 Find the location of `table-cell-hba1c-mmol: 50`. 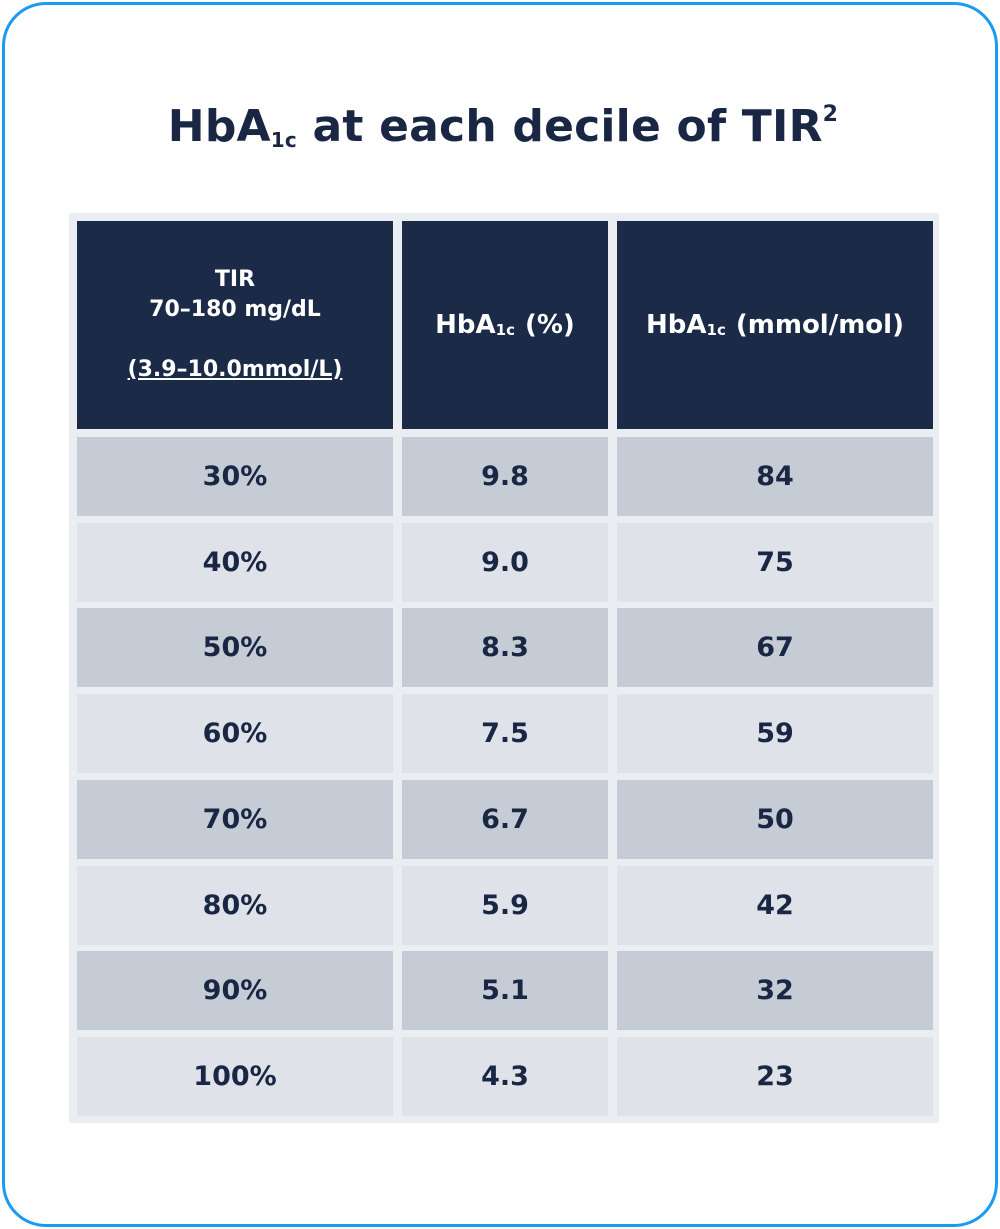

table-cell-hba1c-mmol: 50 is located at coordinates (775, 819).